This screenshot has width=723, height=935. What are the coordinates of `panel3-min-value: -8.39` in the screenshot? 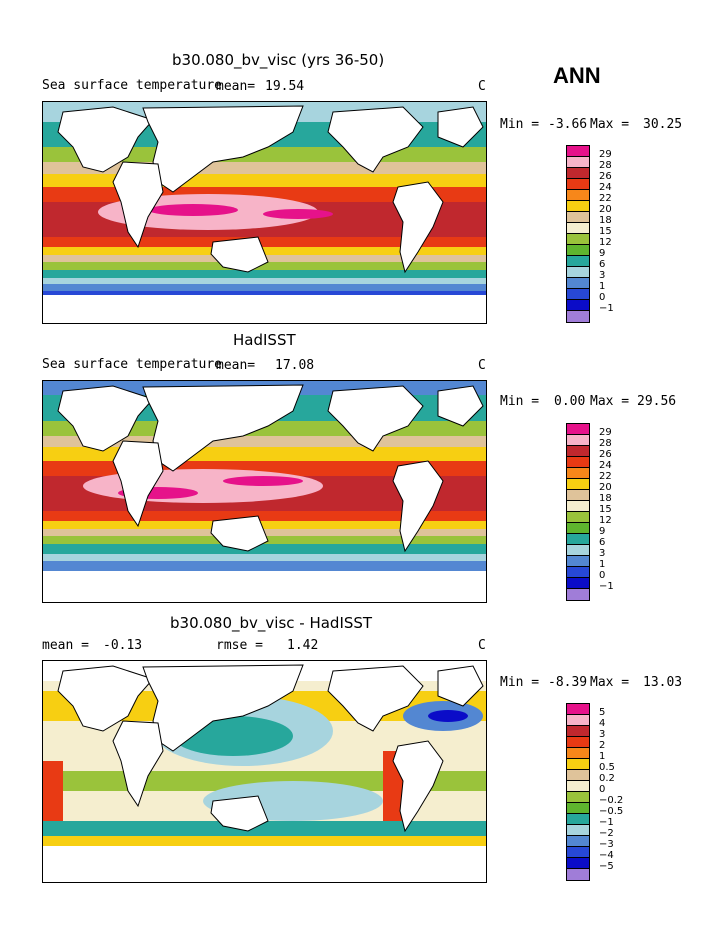 It's located at (568, 682).